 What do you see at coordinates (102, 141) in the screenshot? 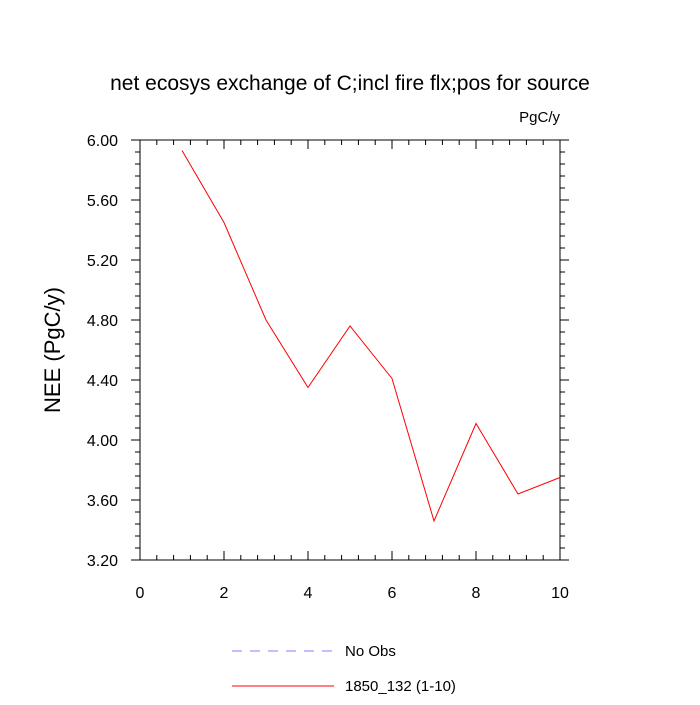
I see `y-tick-label: 6.00` at bounding box center [102, 141].